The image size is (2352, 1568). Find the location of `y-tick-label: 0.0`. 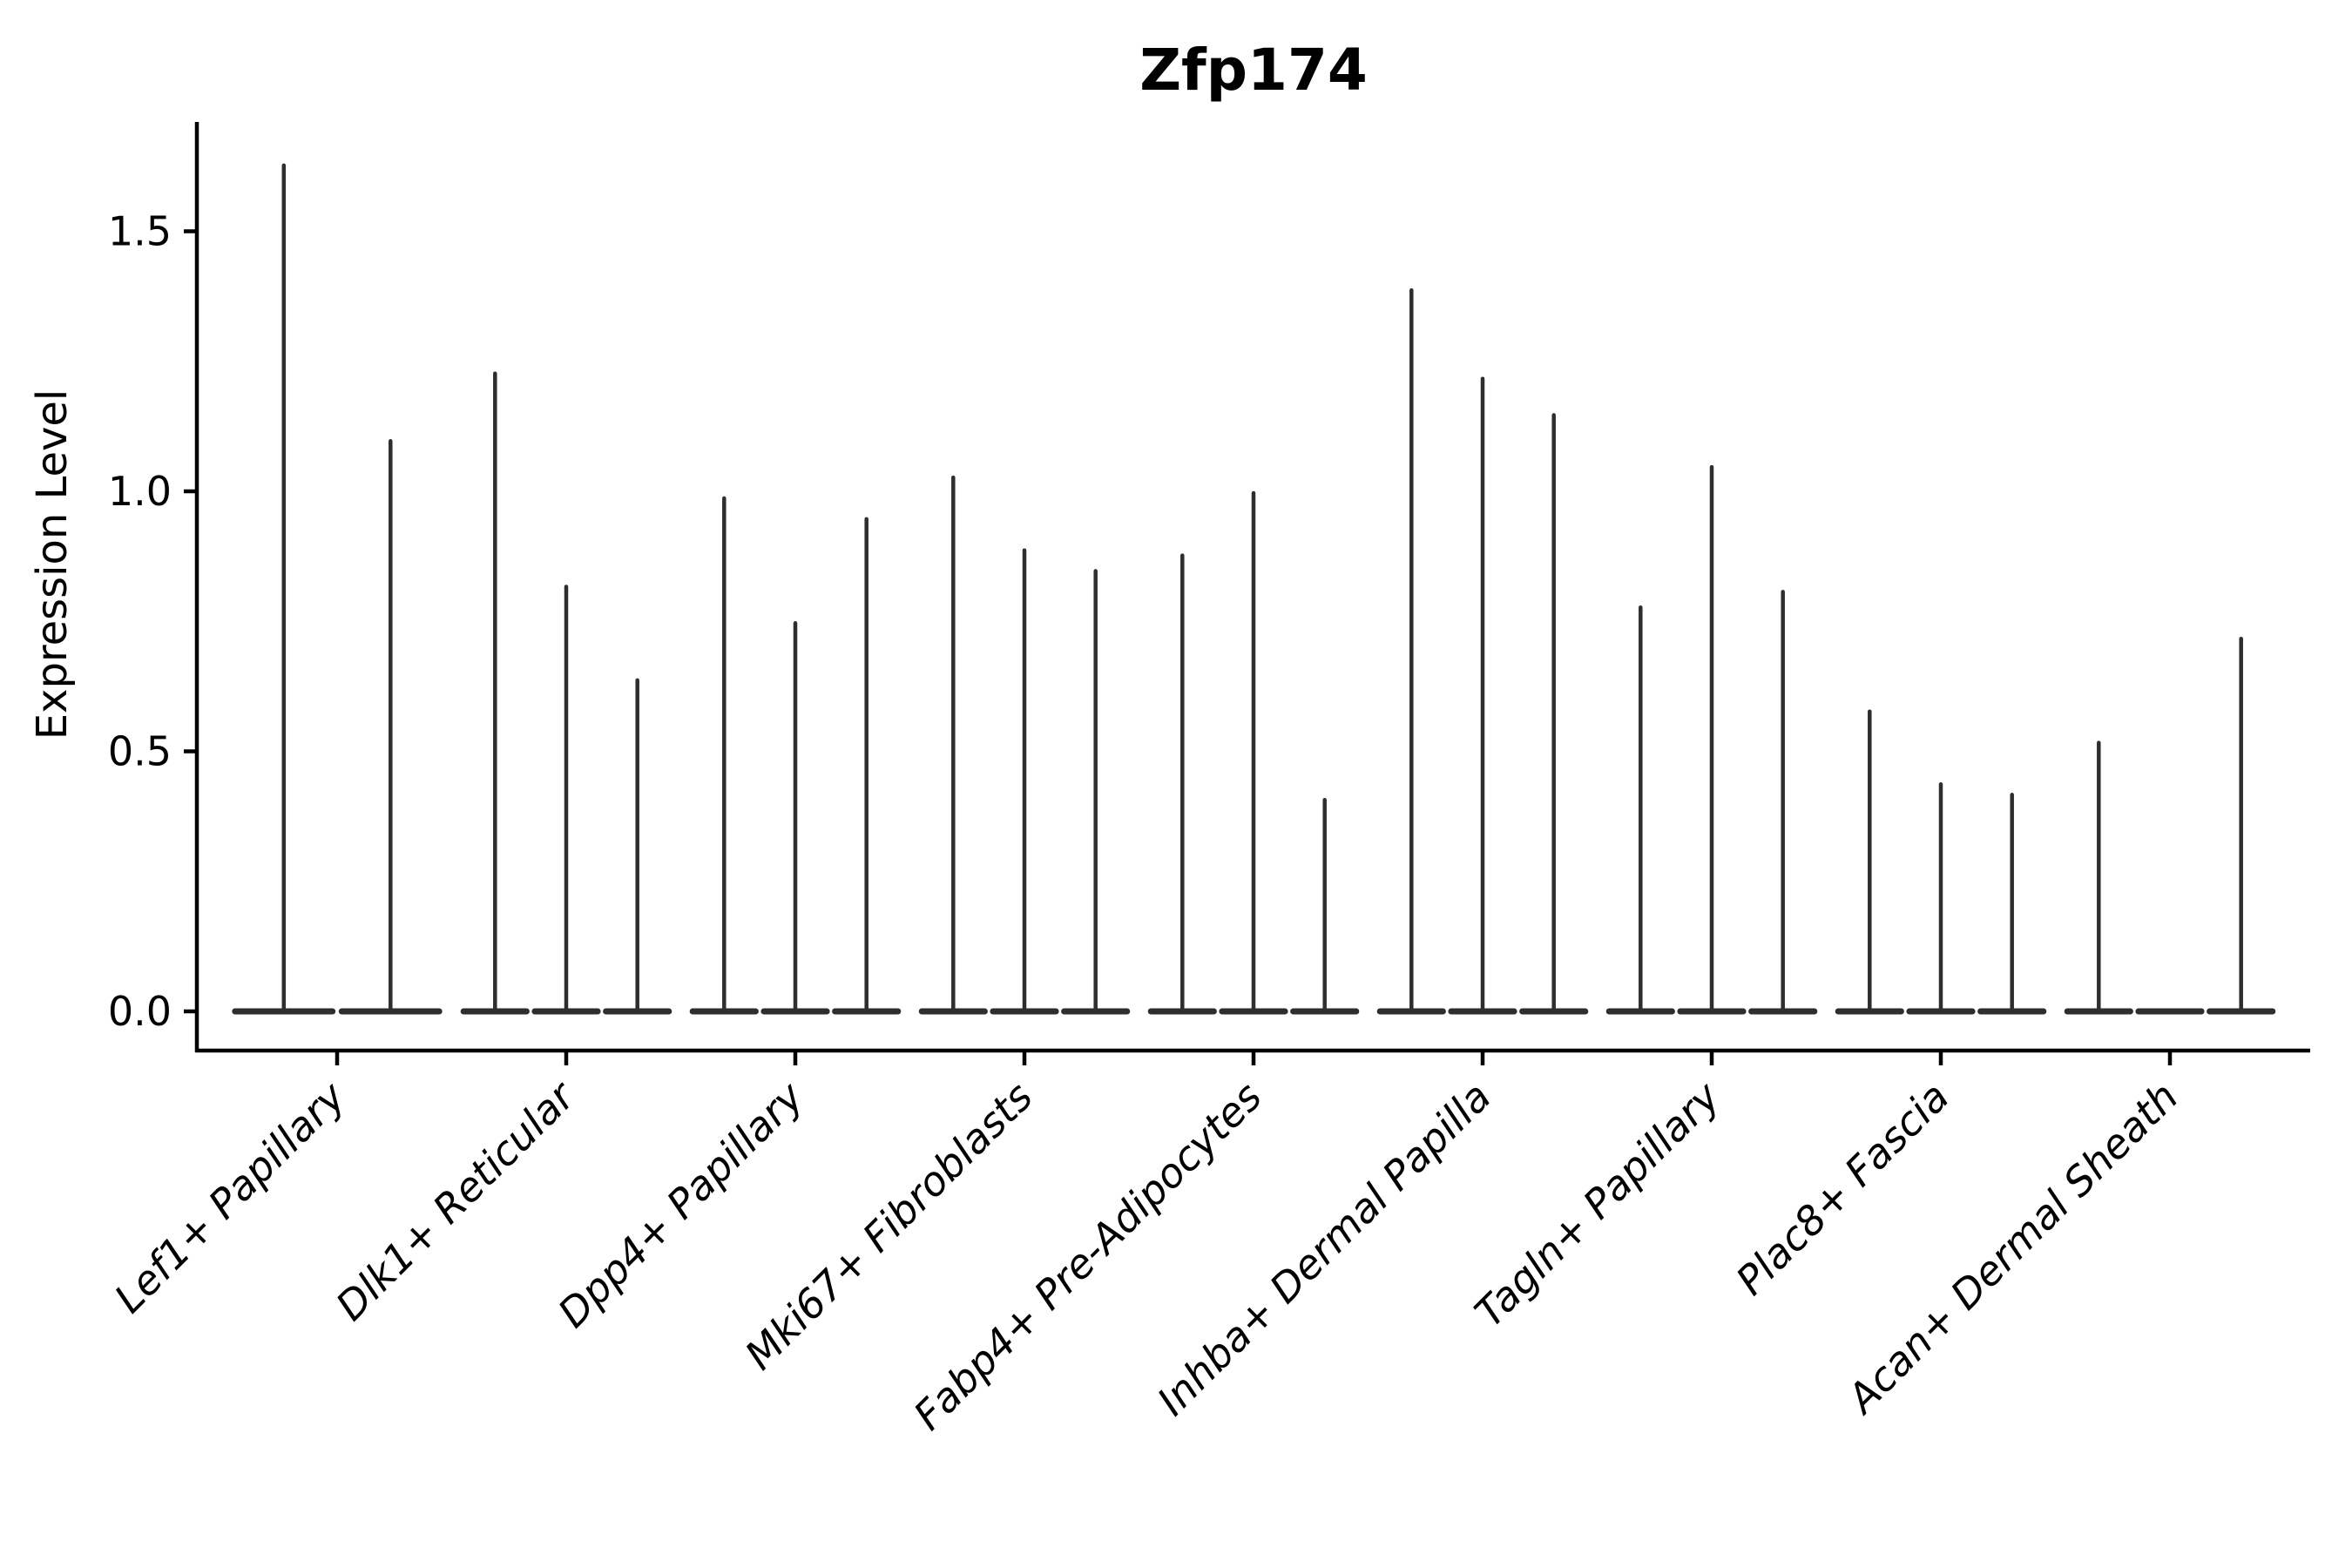

y-tick-label: 0.0 is located at coordinates (140, 1012).